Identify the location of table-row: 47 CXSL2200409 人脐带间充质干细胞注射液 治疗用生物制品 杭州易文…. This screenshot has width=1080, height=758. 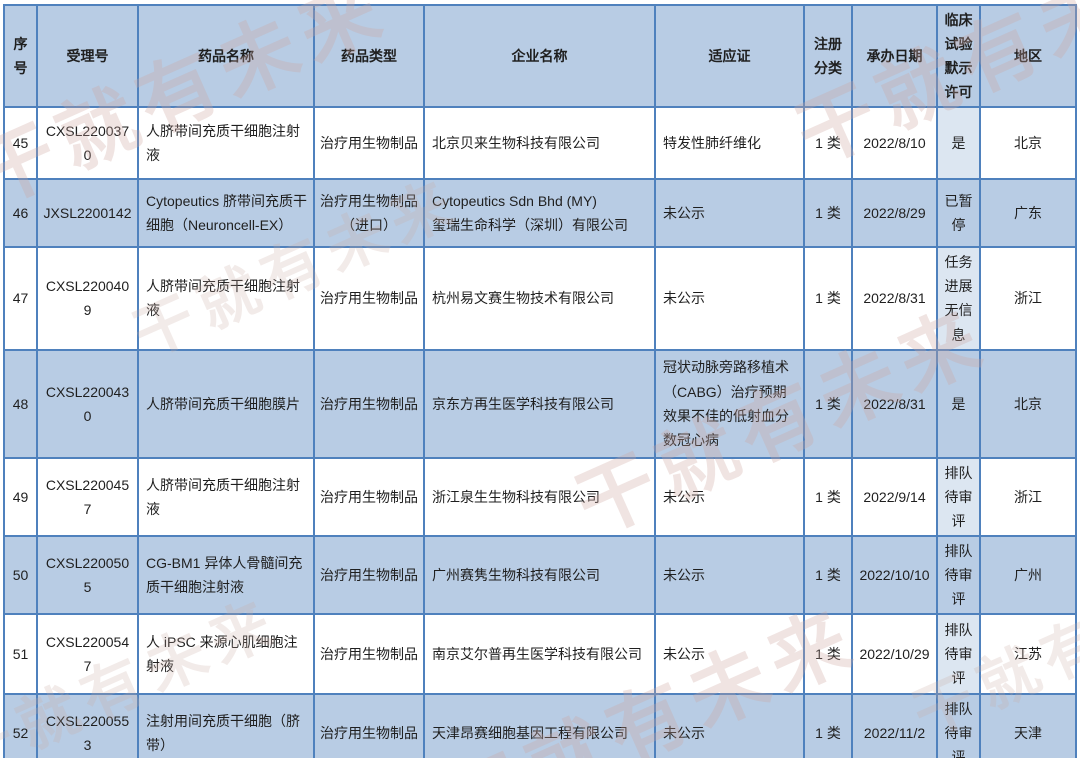
(540, 298).